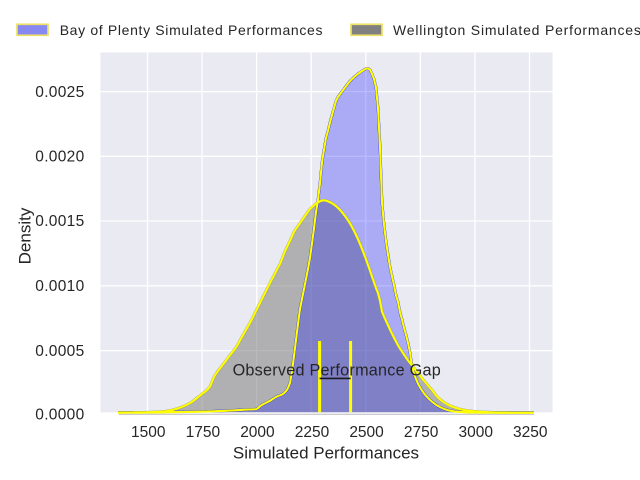 Image resolution: width=640 pixels, height=480 pixels. What do you see at coordinates (25, 235) in the screenshot?
I see `svg-text: Density` at bounding box center [25, 235].